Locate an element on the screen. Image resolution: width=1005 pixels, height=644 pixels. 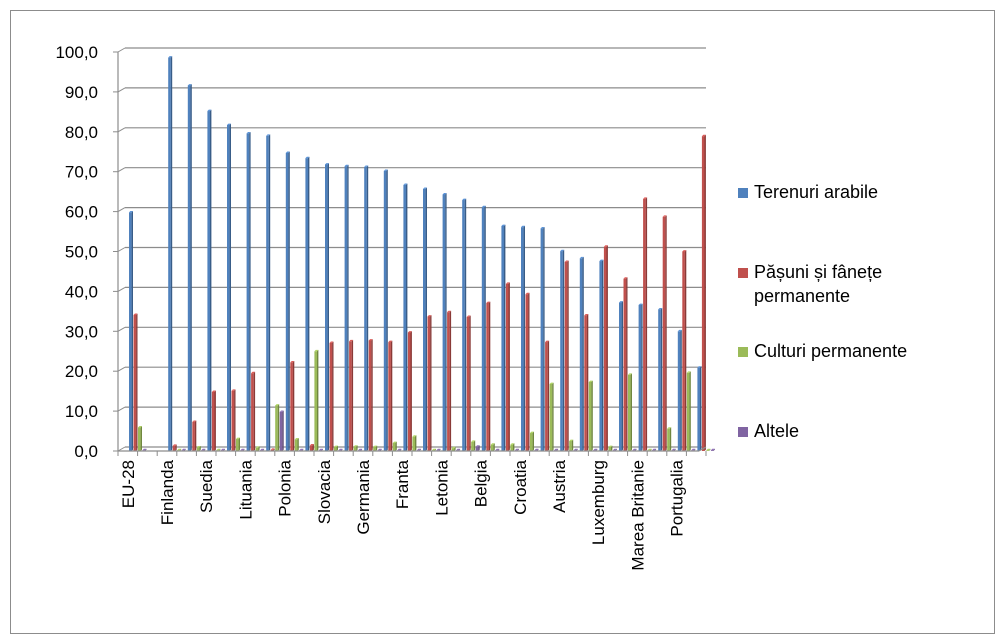
legend-entry: Terenuri arabile is located at coordinates (808, 192).